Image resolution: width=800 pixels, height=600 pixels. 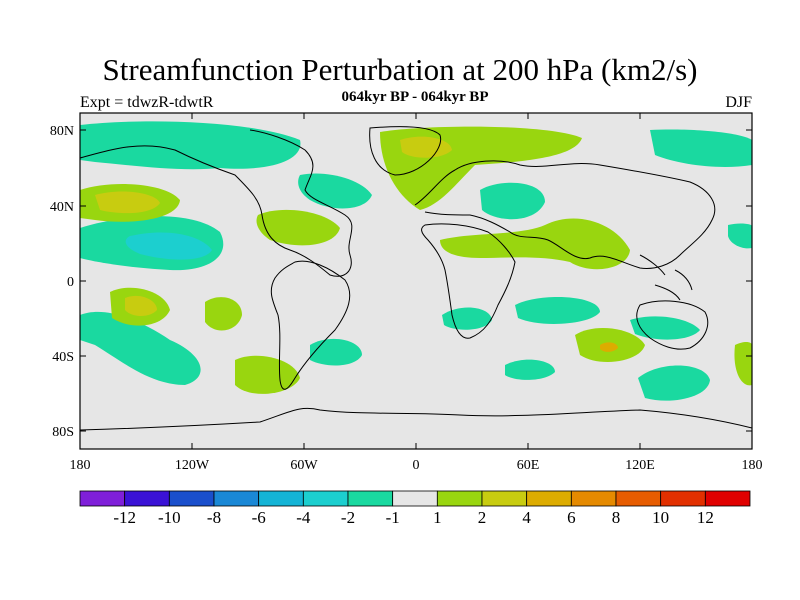 I want to click on colorbar-label: -4, so click(x=303, y=517).